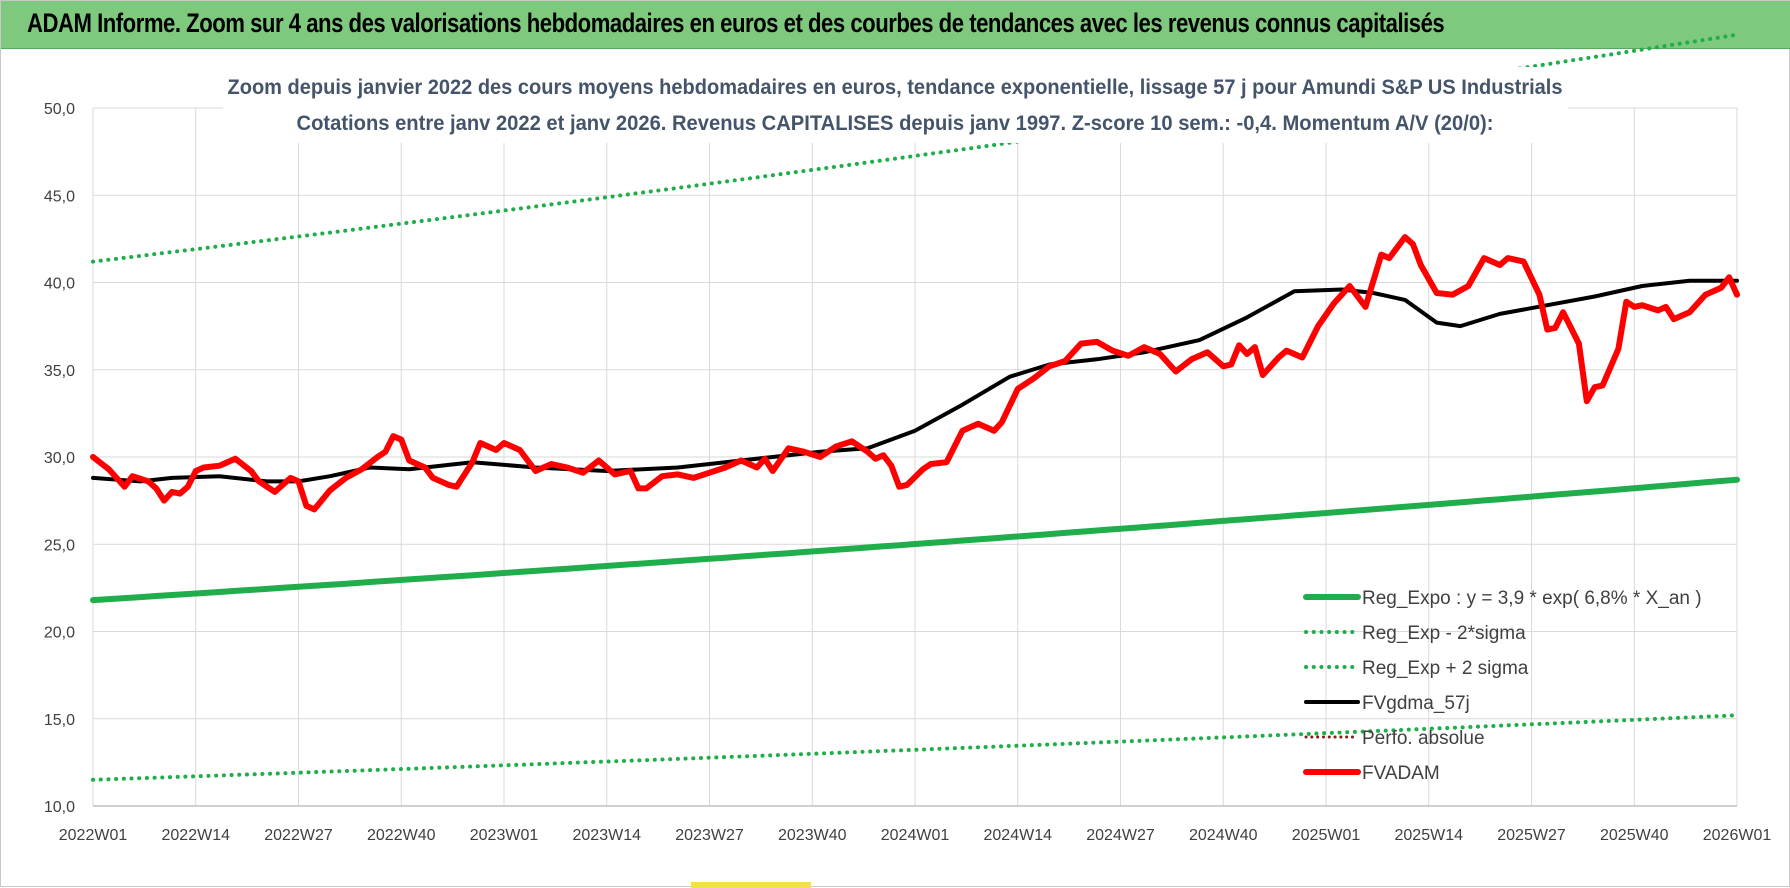  I want to click on x-tick-label: 2023W14, so click(607, 835).